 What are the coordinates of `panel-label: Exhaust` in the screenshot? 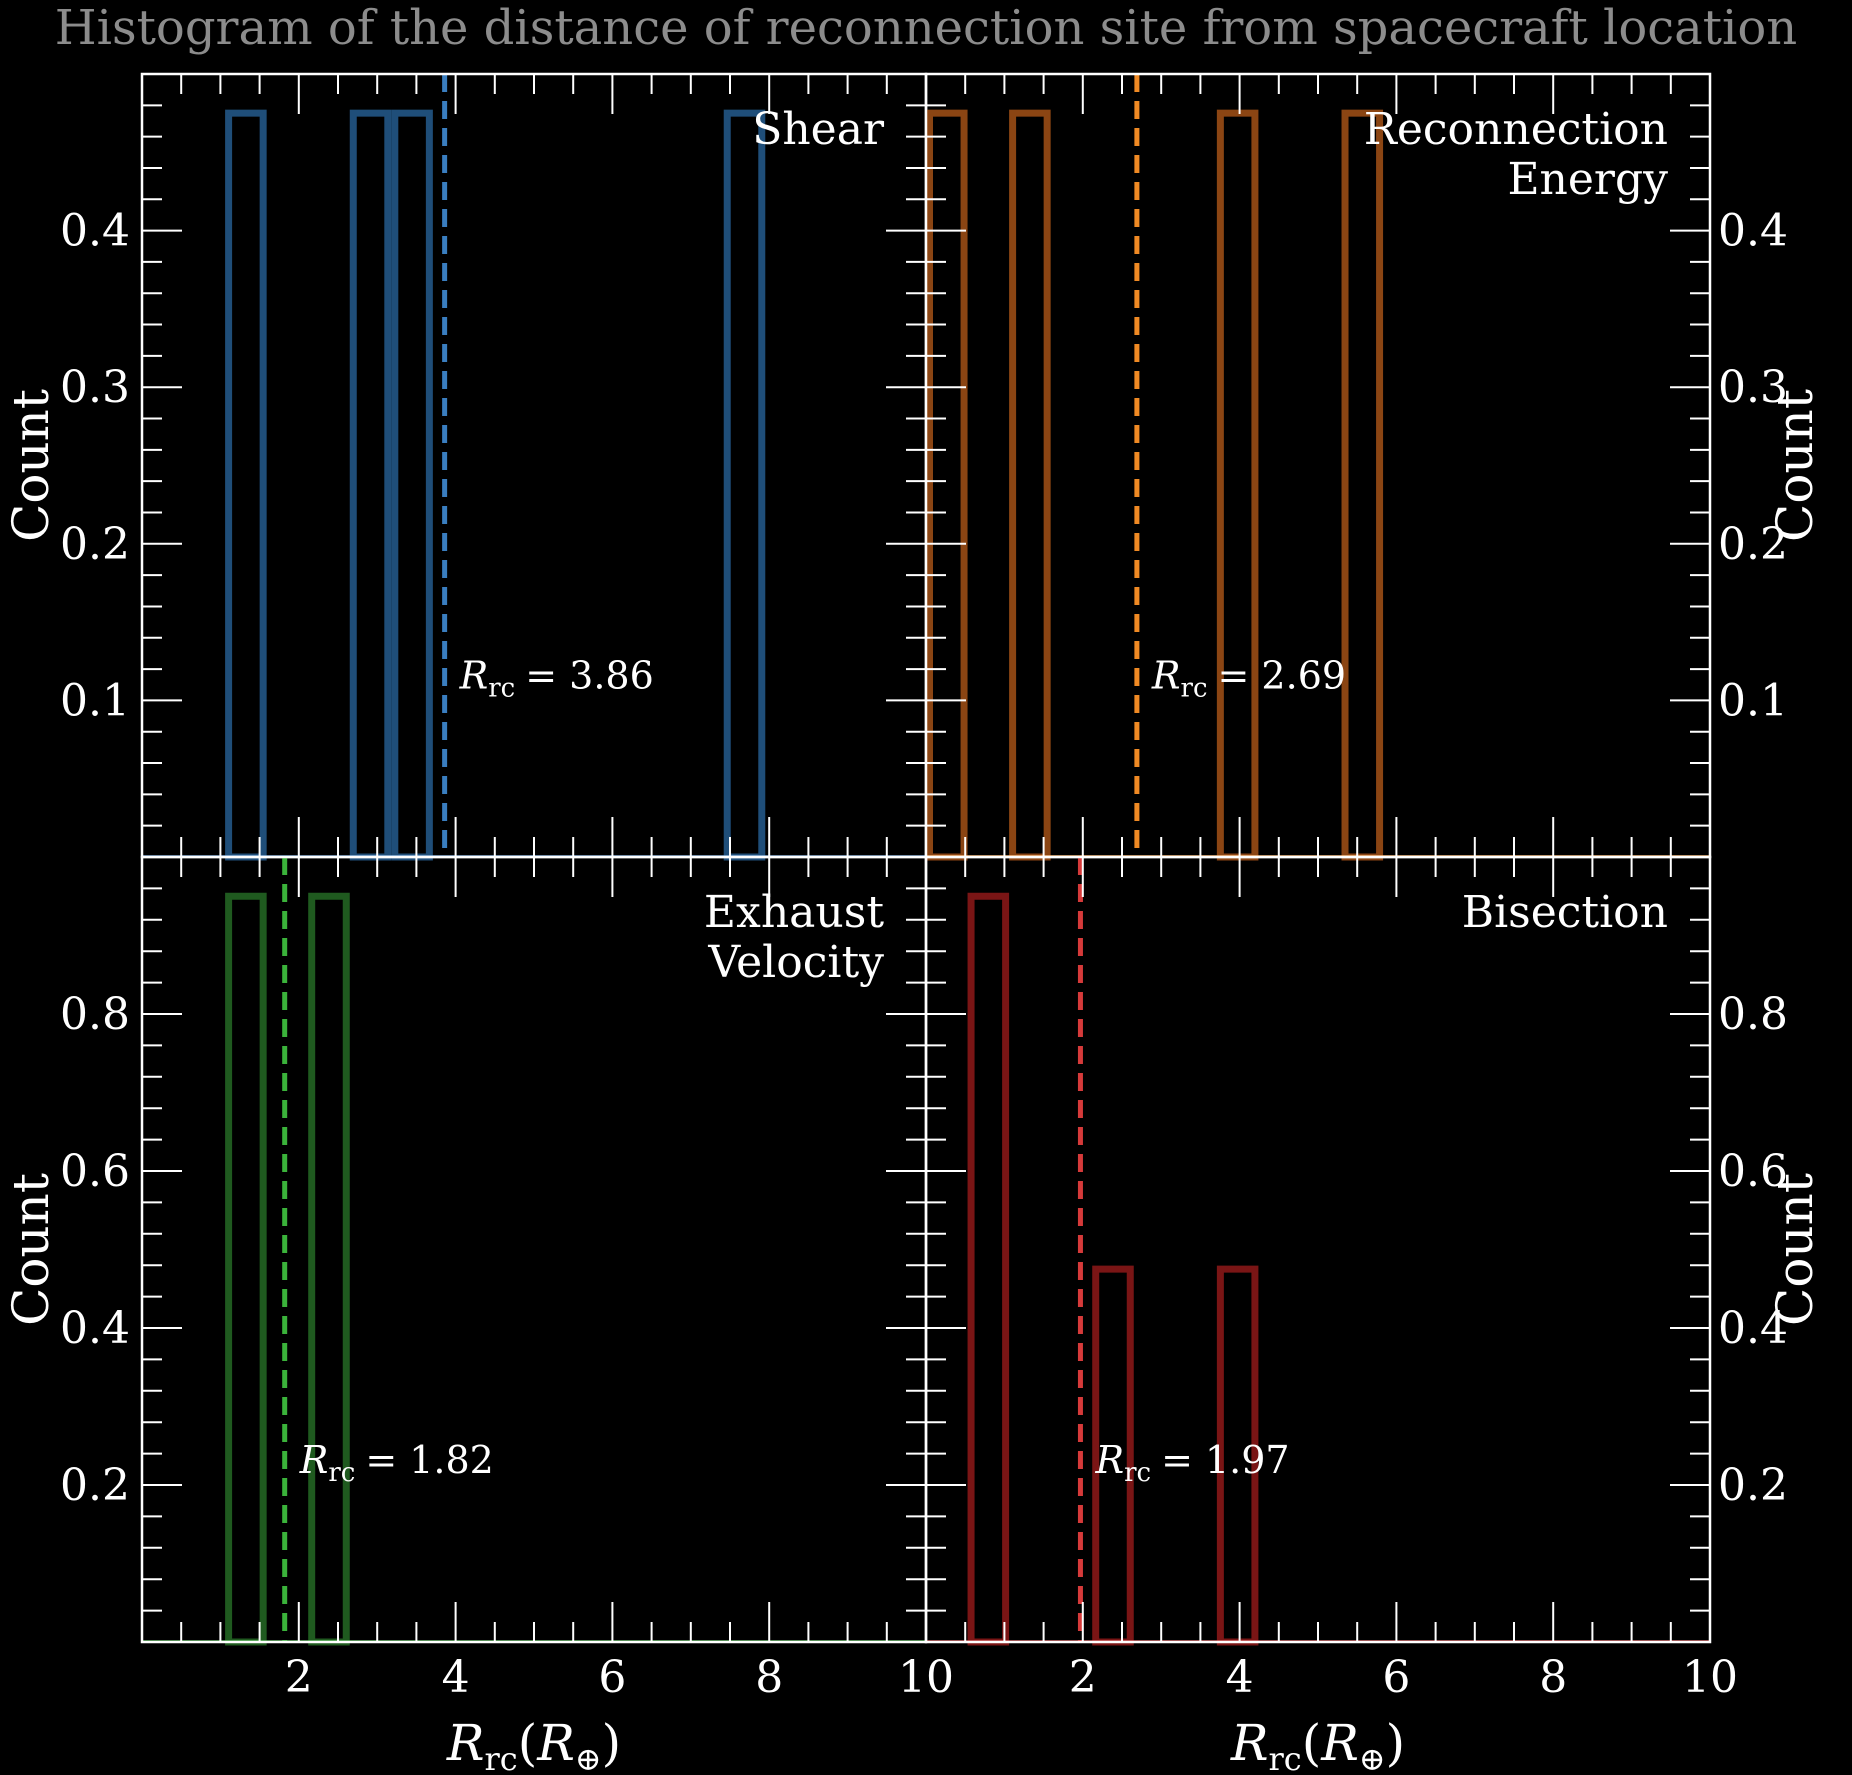 It's located at (794, 912).